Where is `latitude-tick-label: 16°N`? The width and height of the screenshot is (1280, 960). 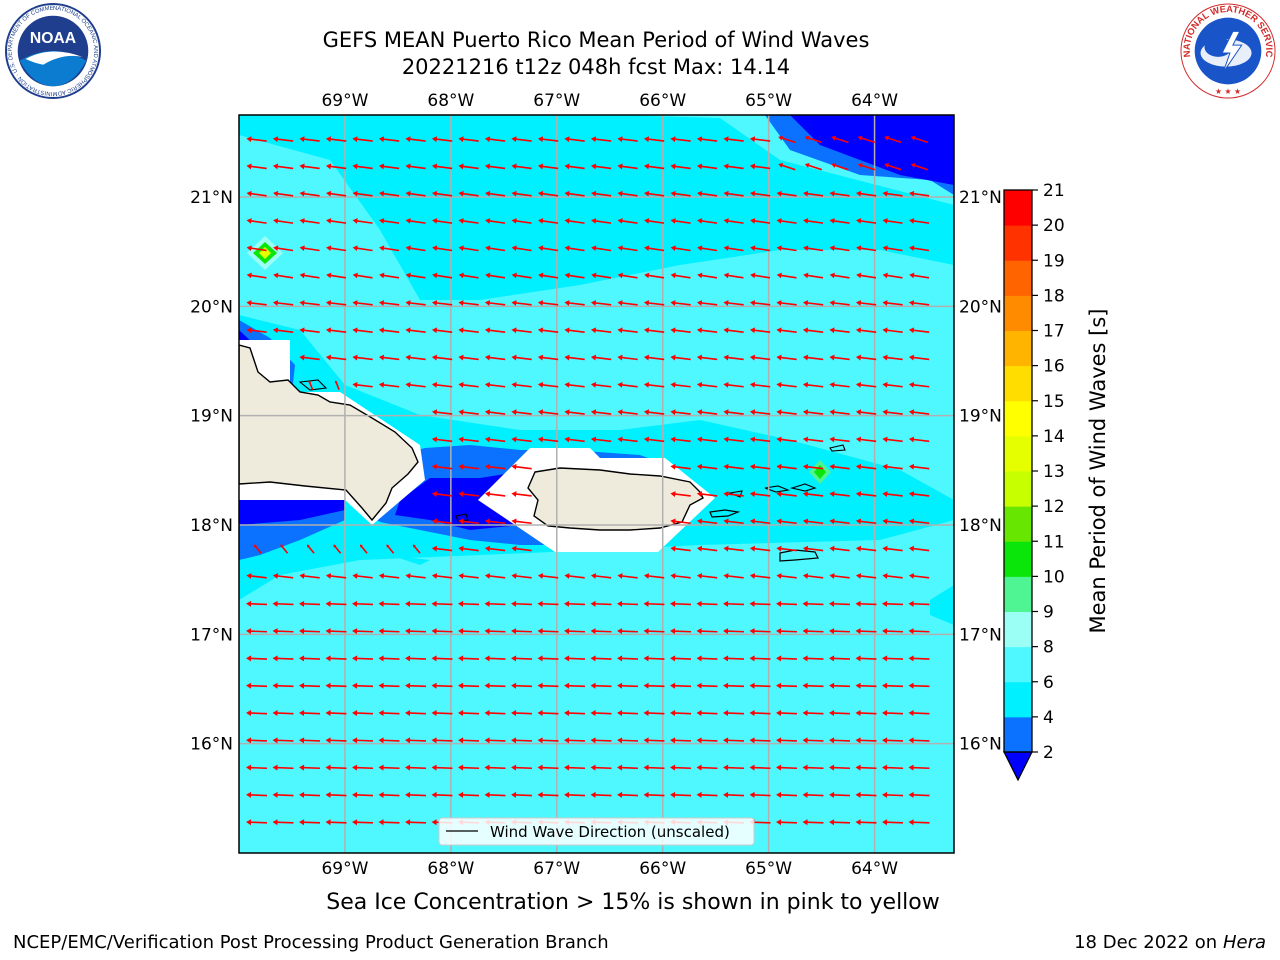 latitude-tick-label: 16°N is located at coordinates (211, 745).